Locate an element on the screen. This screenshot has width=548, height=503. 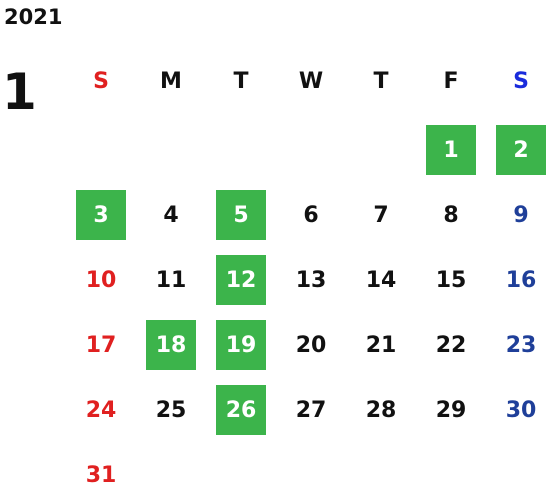
calendar-day-highlighted: 5 is located at coordinates (241, 215).